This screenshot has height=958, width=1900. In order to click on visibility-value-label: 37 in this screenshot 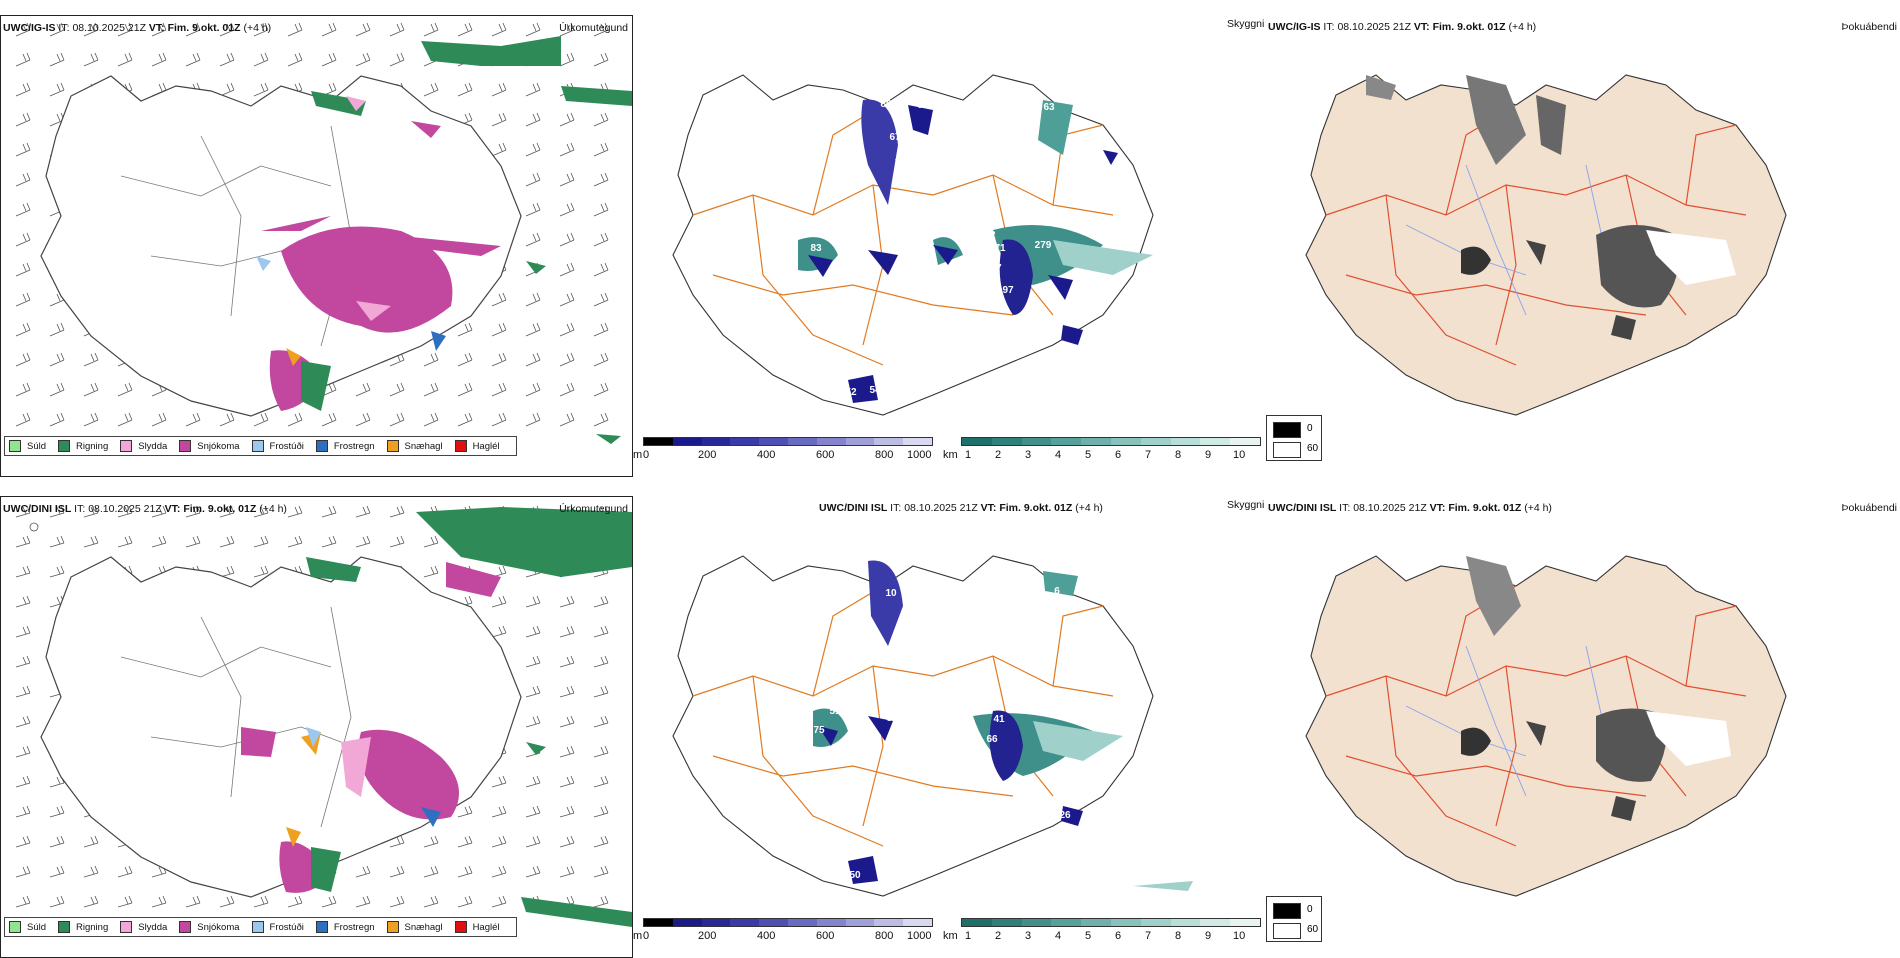, I will do `click(816, 233)`.